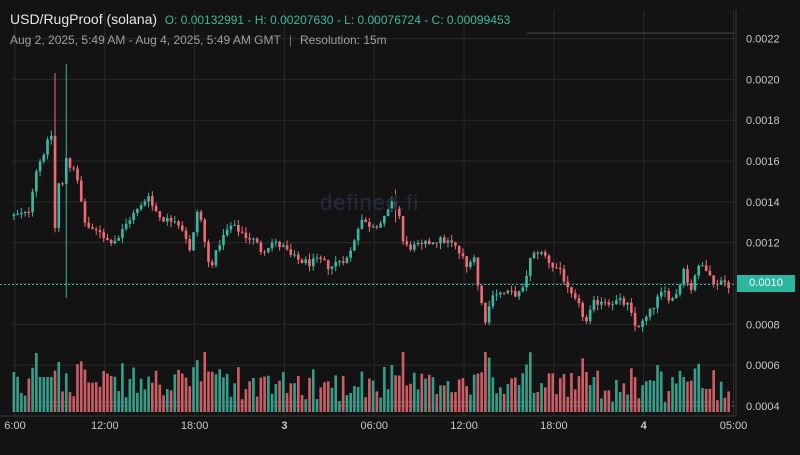  I want to click on x-tick-label: 3, so click(284, 426).